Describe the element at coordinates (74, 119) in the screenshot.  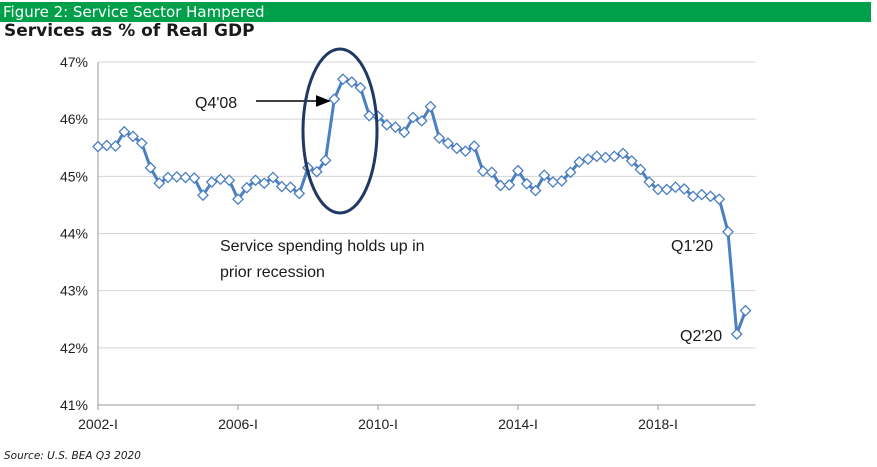
I see `y-tick-label: 46%` at that location.